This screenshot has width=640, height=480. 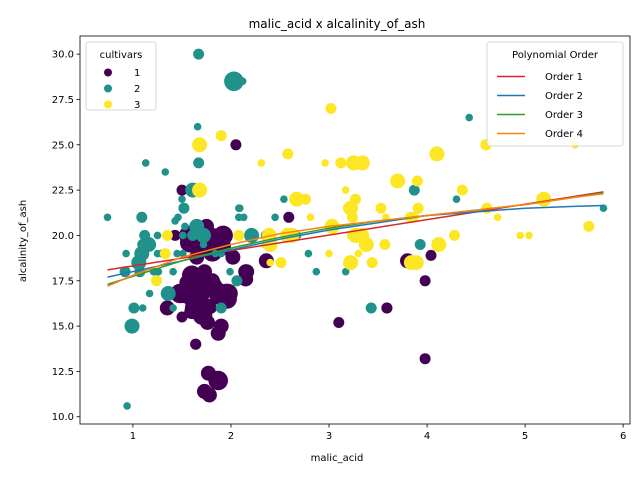 What do you see at coordinates (63, 55) in the screenshot?
I see `y-tick-label: 30.0` at bounding box center [63, 55].